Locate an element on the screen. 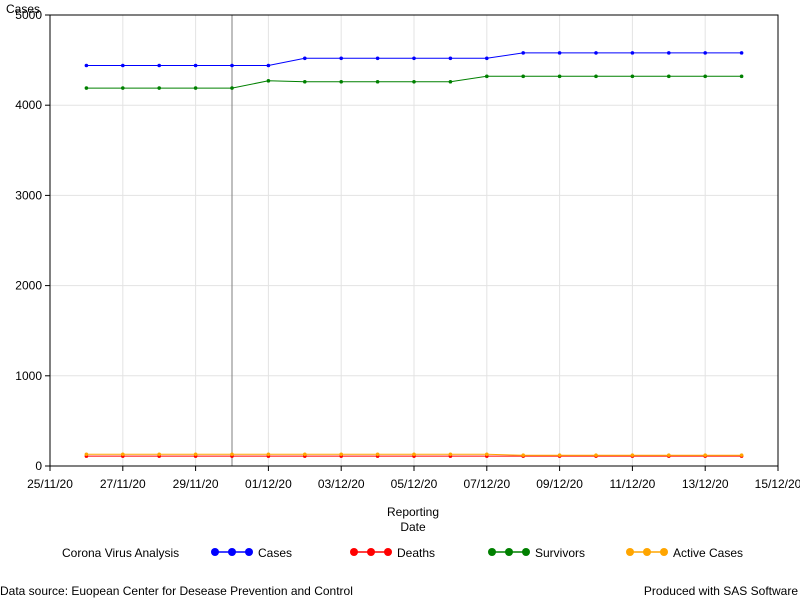 This screenshot has width=800, height=600. y-tick-label: 4000 is located at coordinates (28, 105).